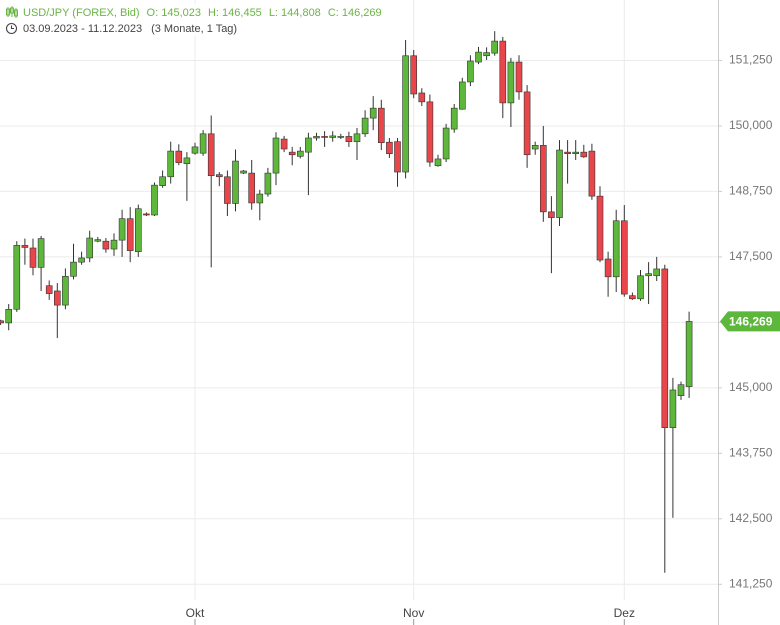 Image resolution: width=780 pixels, height=625 pixels. I want to click on y-tick-label: 141,250, so click(751, 583).